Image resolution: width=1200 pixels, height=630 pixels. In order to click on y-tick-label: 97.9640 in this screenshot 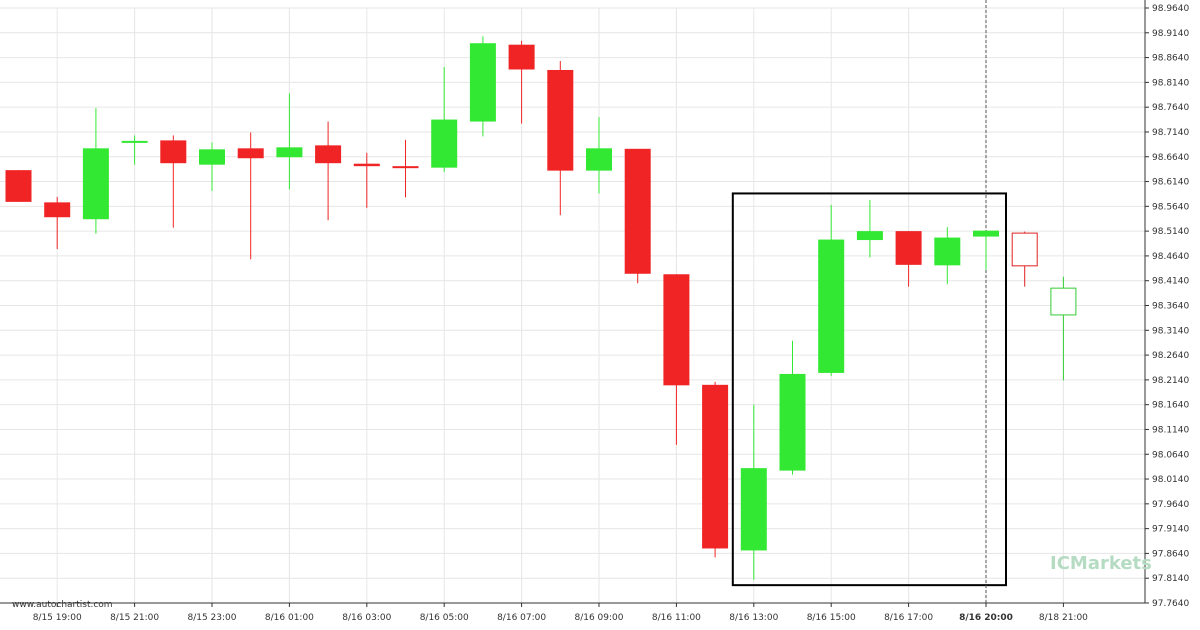, I will do `click(1170, 505)`.